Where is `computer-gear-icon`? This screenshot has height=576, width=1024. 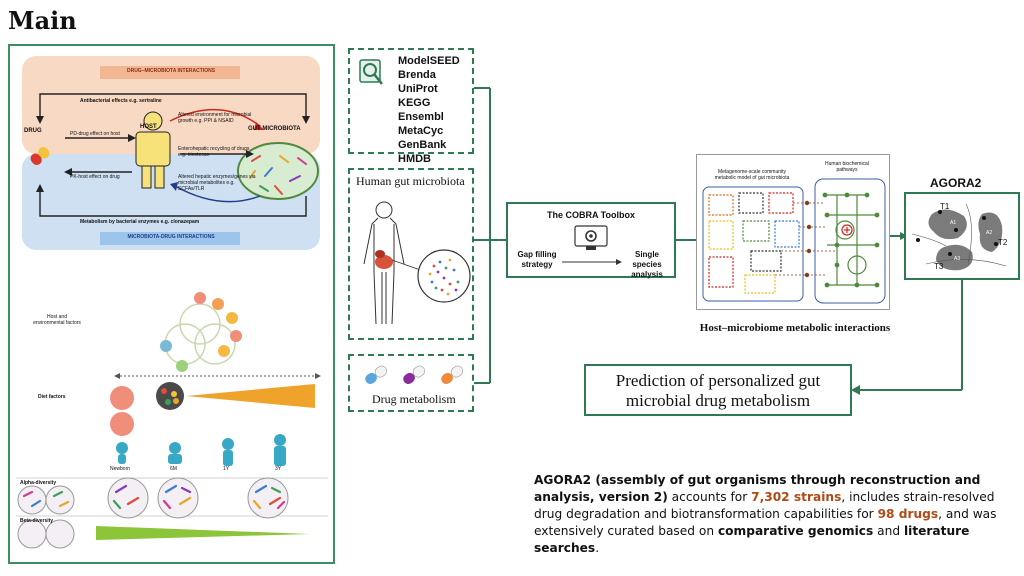 computer-gear-icon is located at coordinates (591, 237).